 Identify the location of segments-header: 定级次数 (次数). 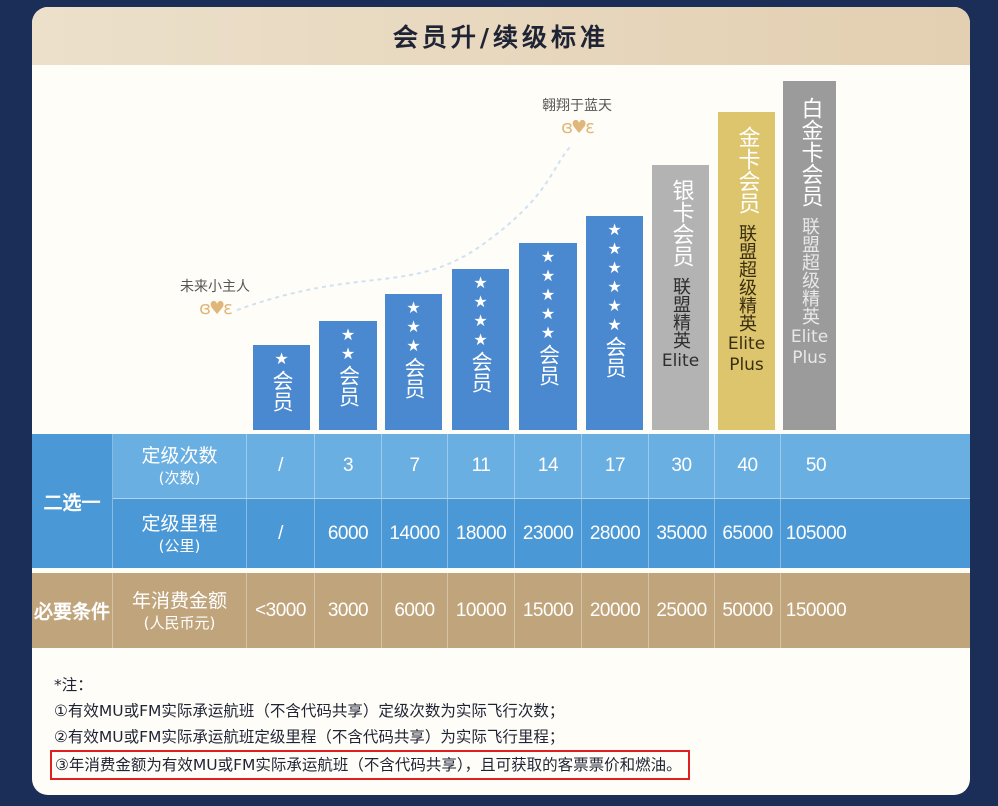
(180, 466).